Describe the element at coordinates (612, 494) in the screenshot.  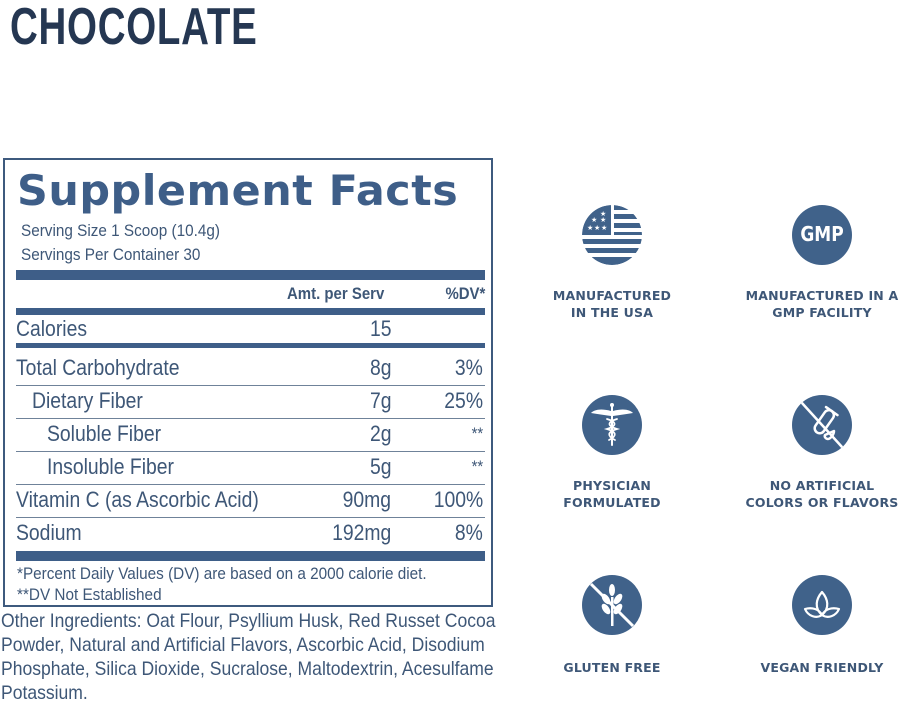
I see `badge-caption: PHYSICIAN FORMULATED` at that location.